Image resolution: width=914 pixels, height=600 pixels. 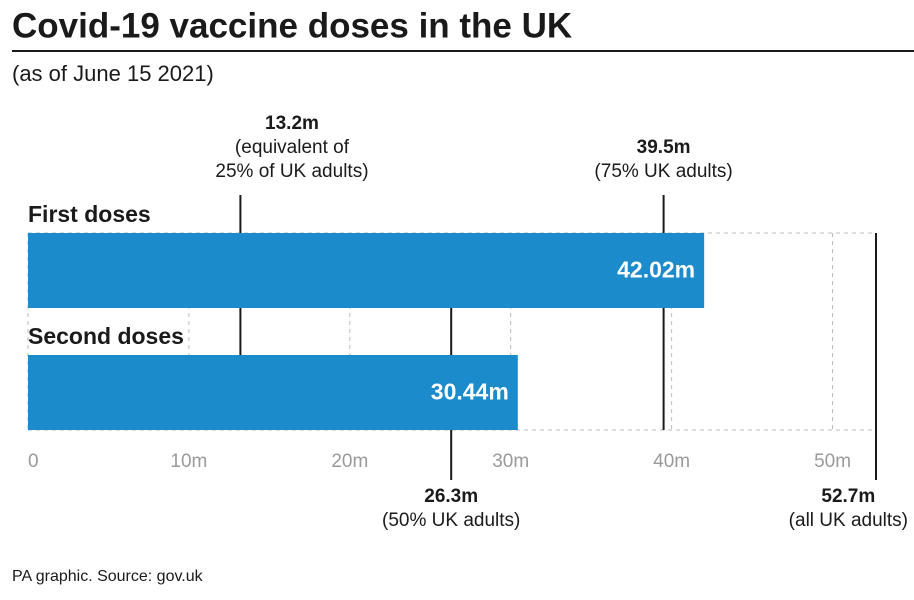 What do you see at coordinates (291, 171) in the screenshot?
I see `annotation-text: 25% of UK adults)` at bounding box center [291, 171].